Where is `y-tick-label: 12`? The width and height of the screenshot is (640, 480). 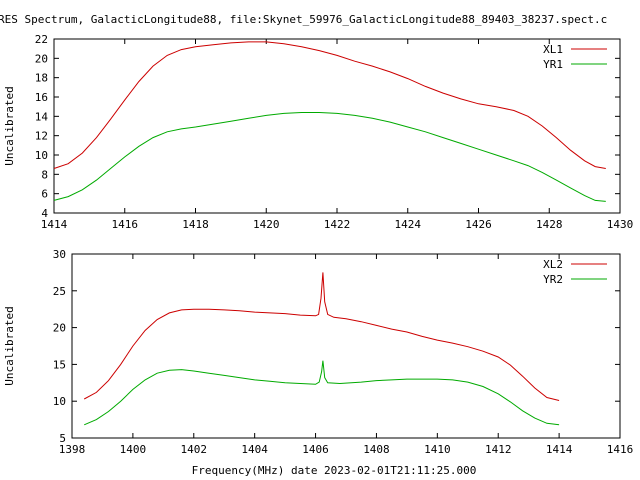
y-tick-label: 12 is located at coordinates (41, 136).